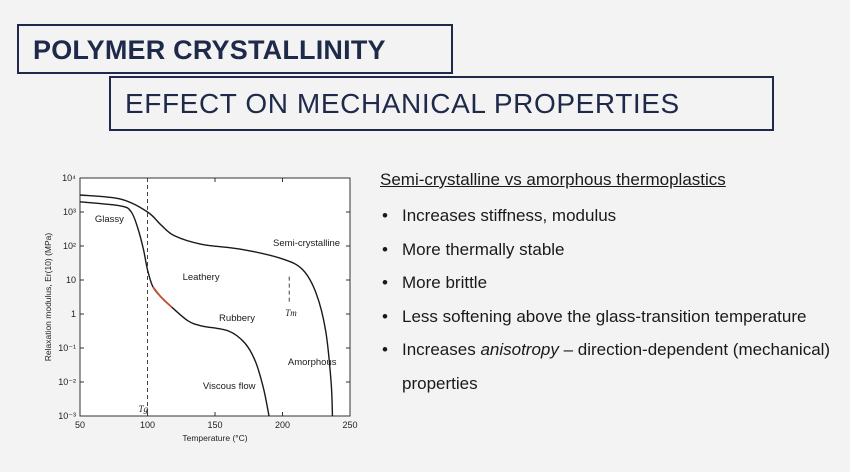 This screenshot has width=850, height=472. What do you see at coordinates (73, 314) in the screenshot?
I see `y-tick-label: 1` at bounding box center [73, 314].